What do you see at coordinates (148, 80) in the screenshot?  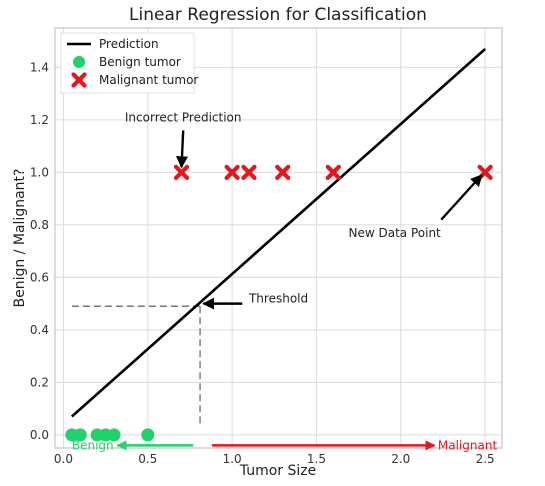 I see `legend-label: Malignant tumor` at bounding box center [148, 80].